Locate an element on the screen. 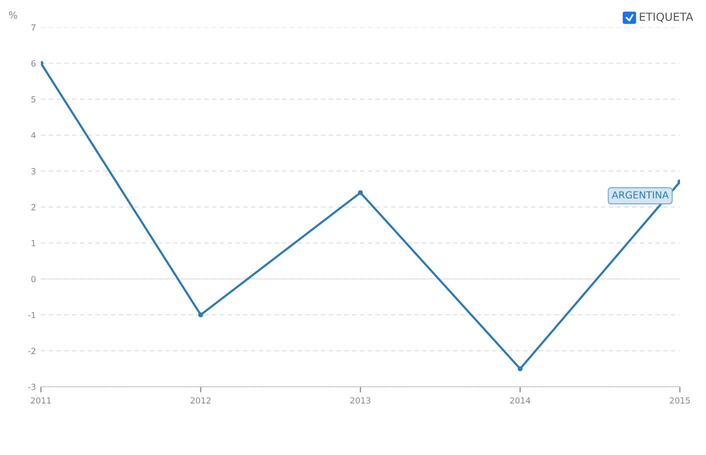 Image resolution: width=706 pixels, height=455 pixels. y-tick-label: 7 is located at coordinates (33, 27).